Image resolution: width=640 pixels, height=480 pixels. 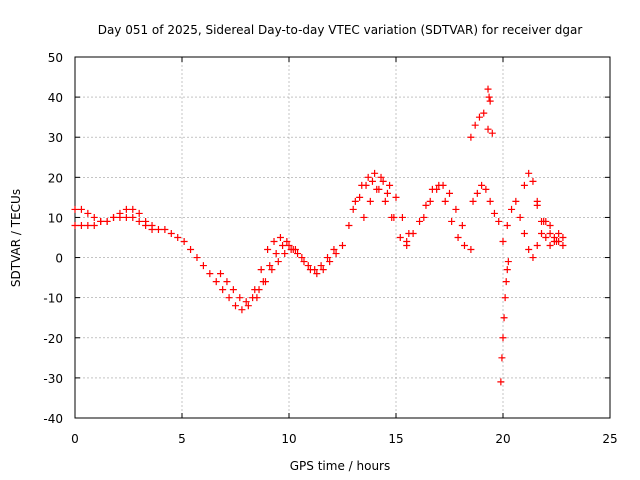 What do you see at coordinates (75, 439) in the screenshot?
I see `x-tick-label: 0` at bounding box center [75, 439].